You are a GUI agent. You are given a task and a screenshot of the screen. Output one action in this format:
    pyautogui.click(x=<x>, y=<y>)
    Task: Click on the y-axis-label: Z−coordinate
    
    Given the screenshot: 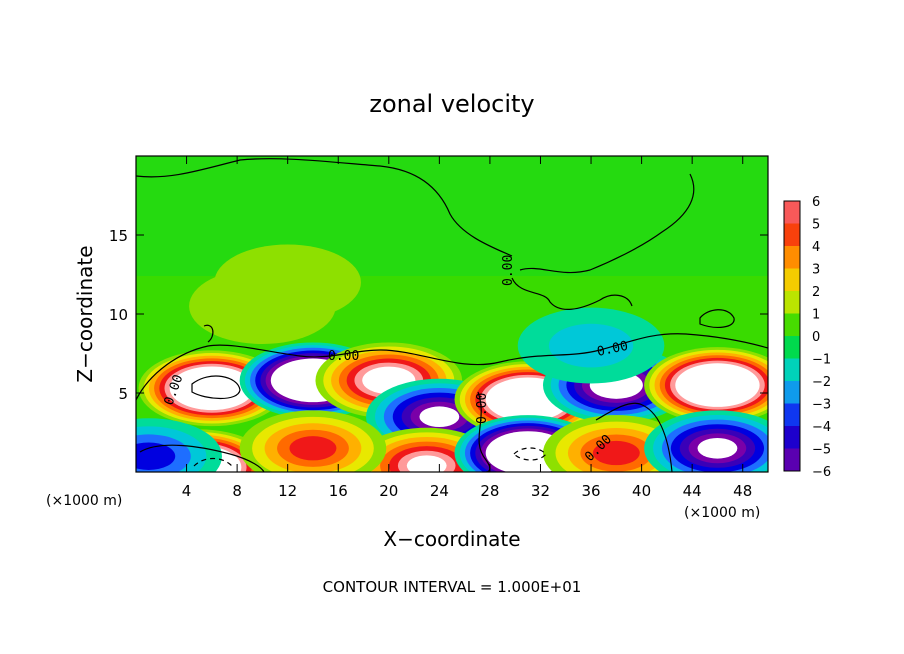 What is the action you would take?
    pyautogui.click(x=85, y=313)
    